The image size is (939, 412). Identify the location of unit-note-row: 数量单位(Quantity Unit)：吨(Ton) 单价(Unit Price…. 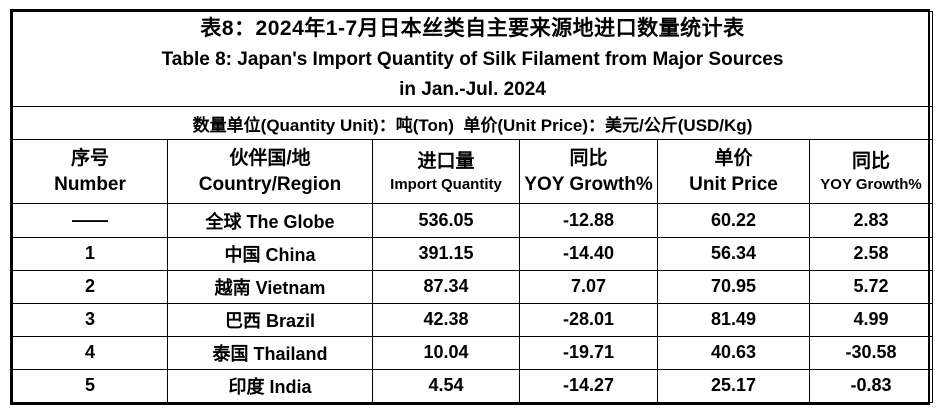
(472, 123).